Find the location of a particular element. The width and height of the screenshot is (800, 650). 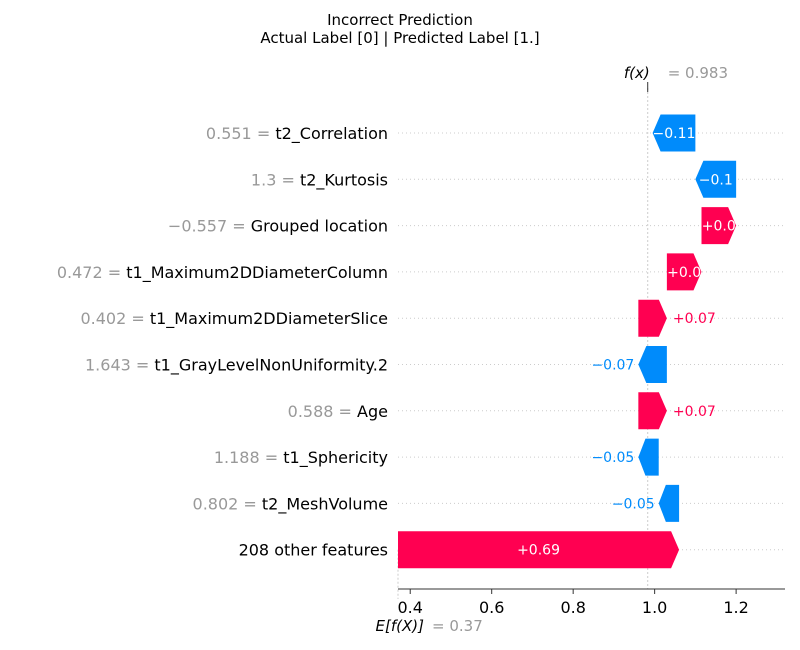

x-tick-label: 1.2 is located at coordinates (735, 607).